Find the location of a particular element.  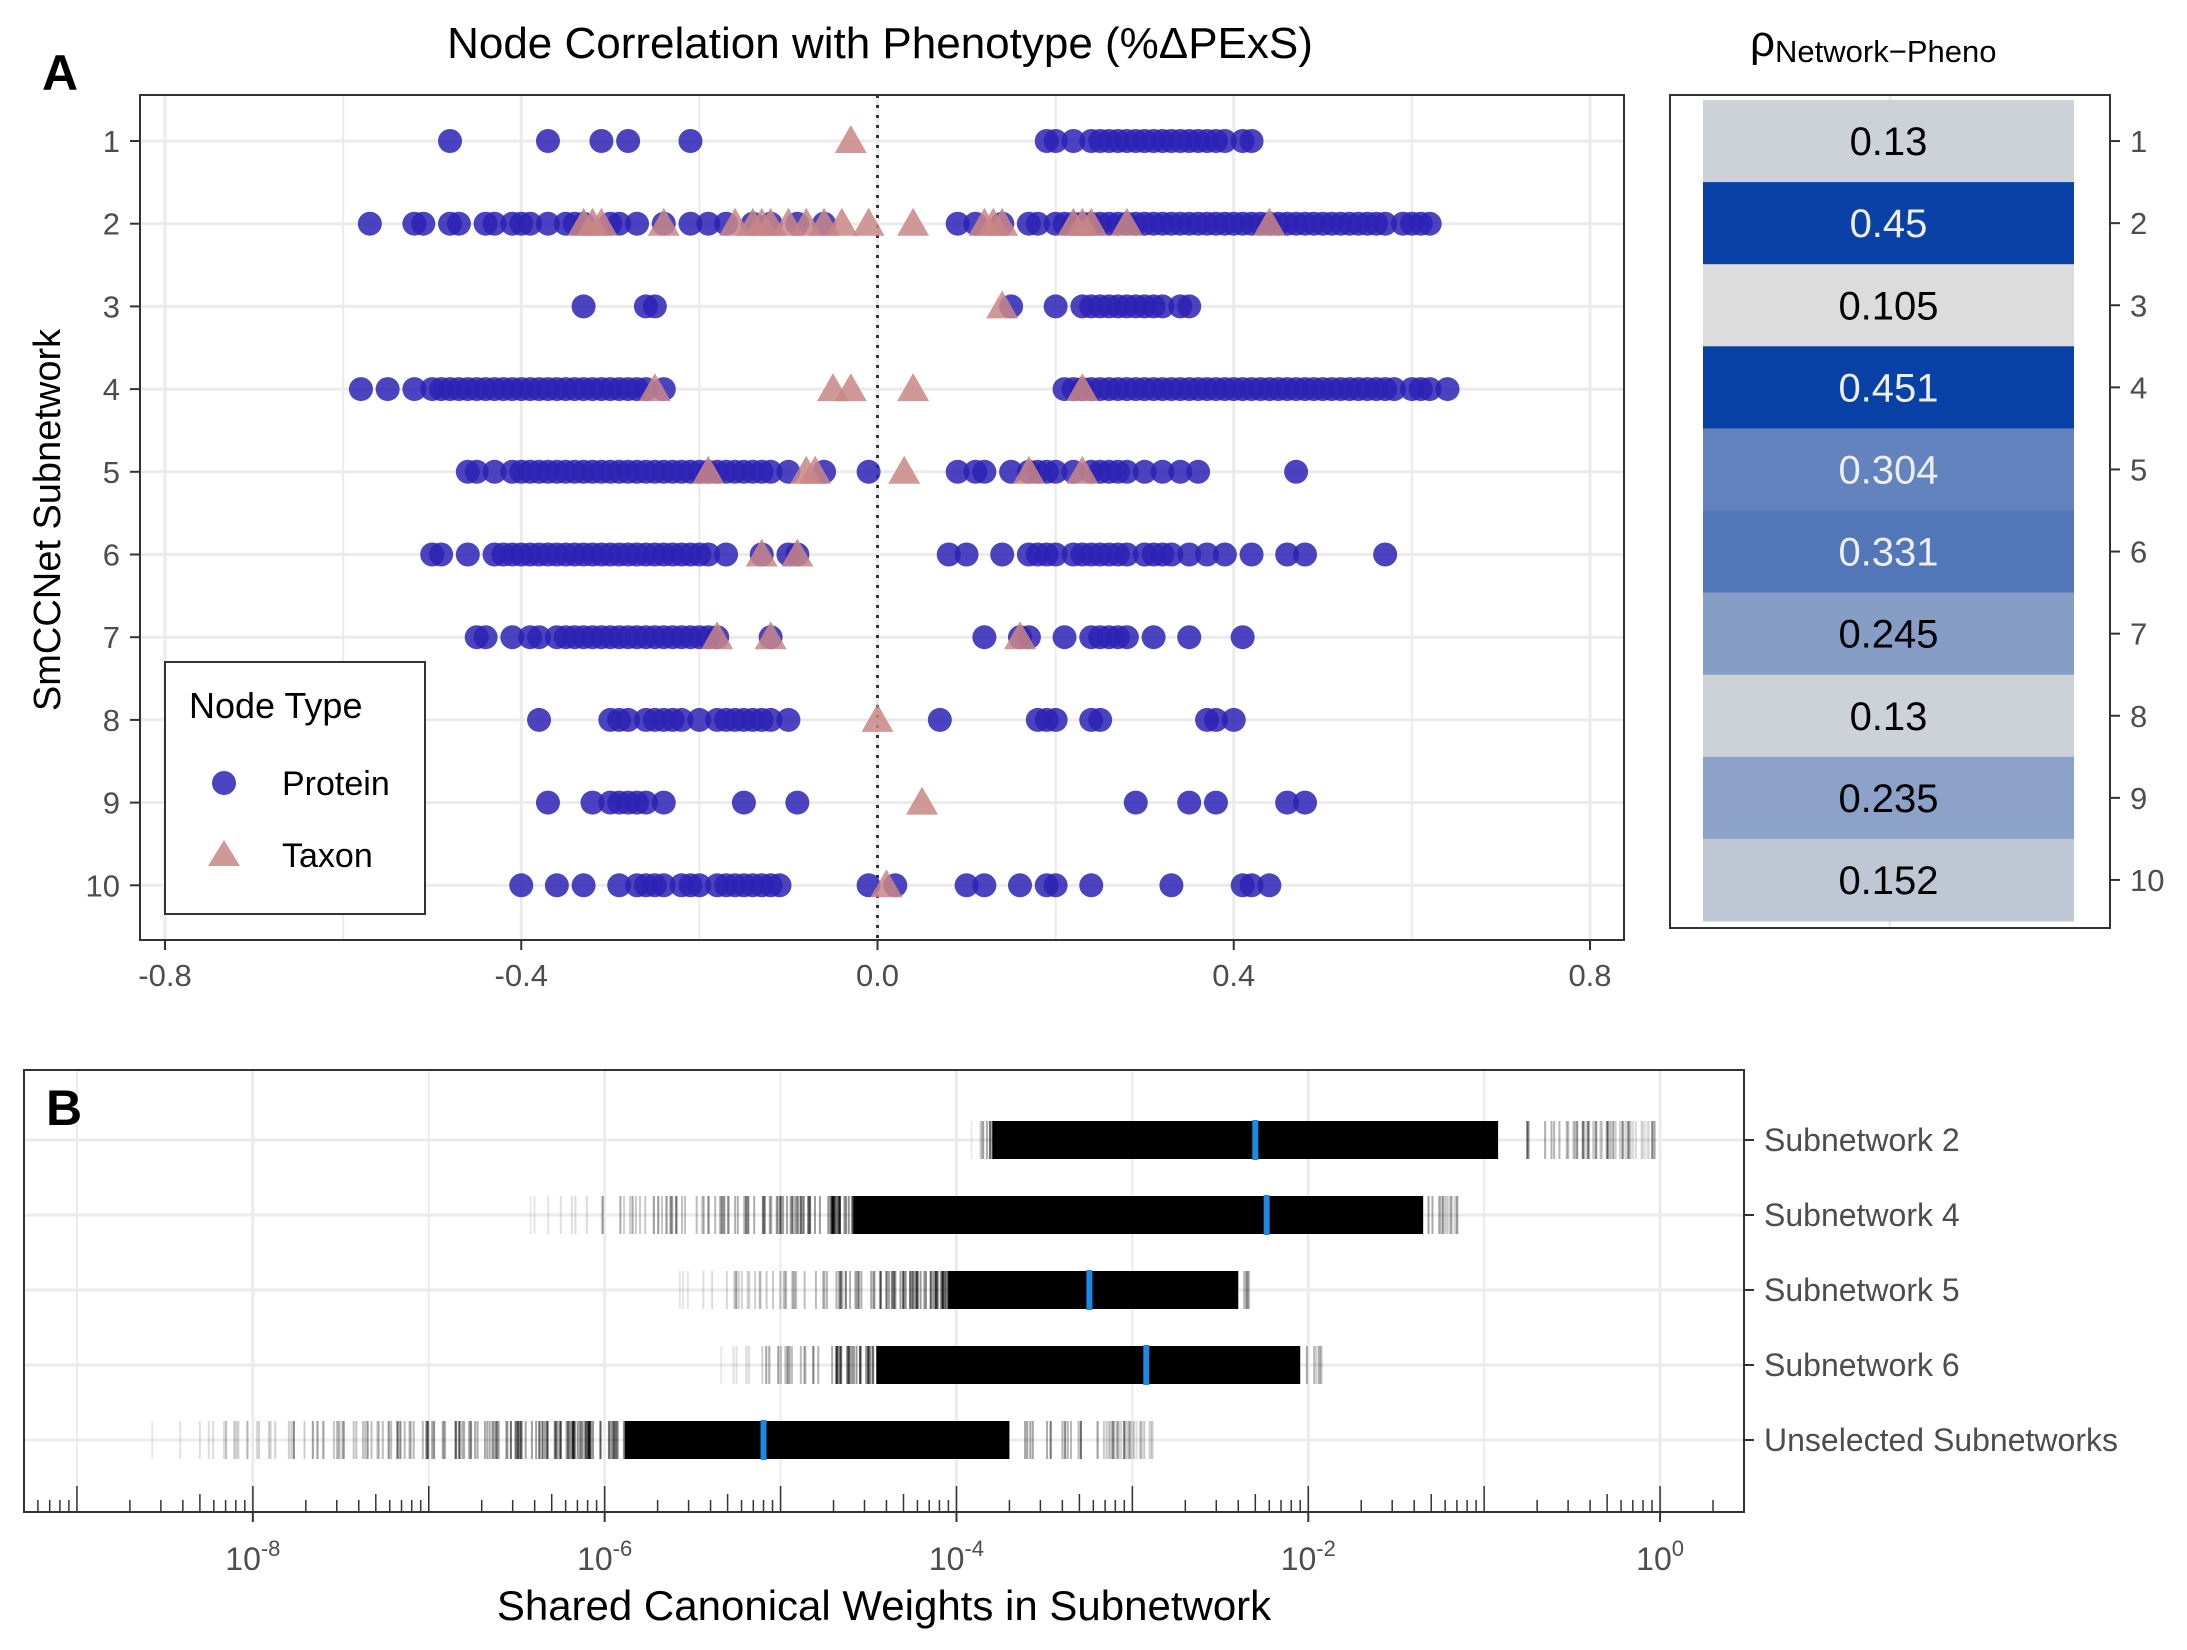

a-x-tick-label: -0.8 is located at coordinates (164, 975).